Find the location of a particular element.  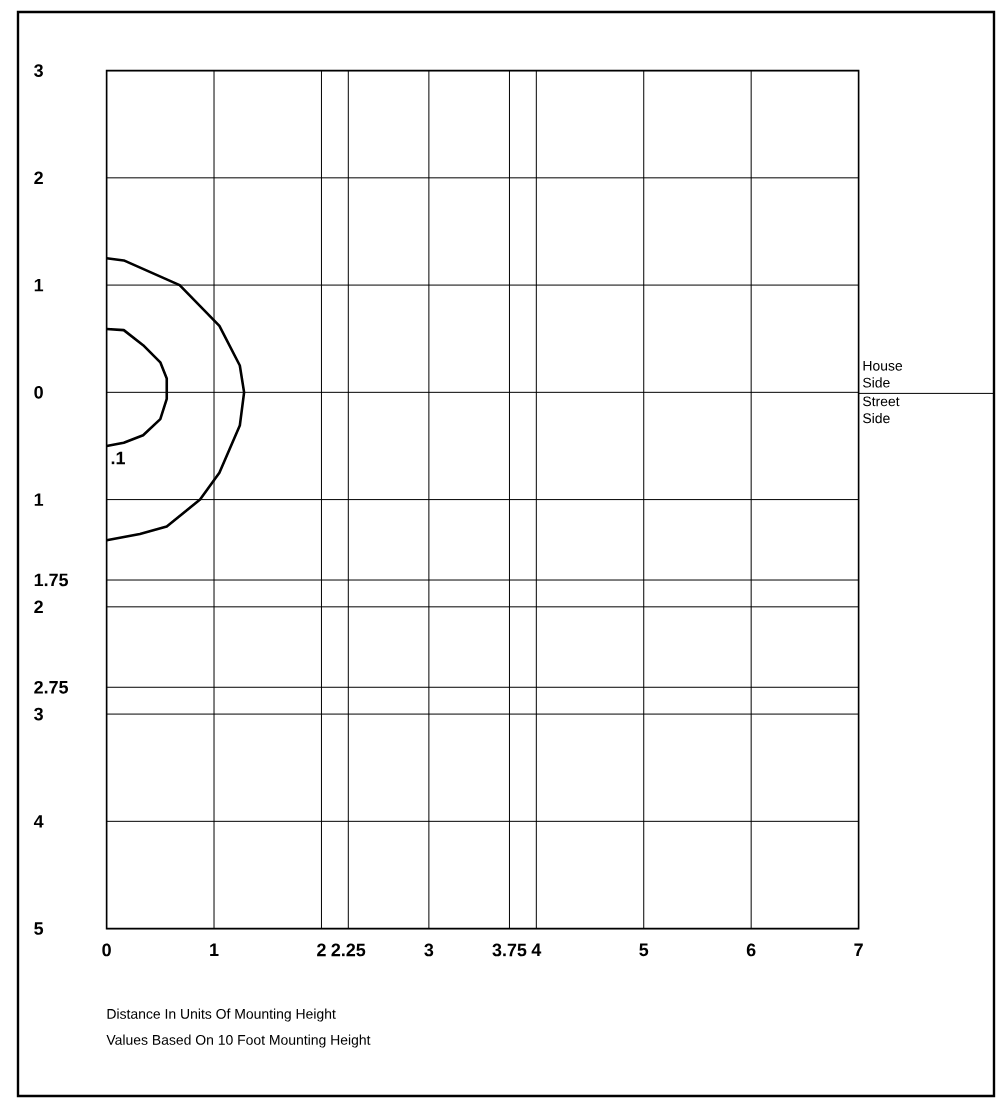

y-tick-label: 5 is located at coordinates (39, 928).